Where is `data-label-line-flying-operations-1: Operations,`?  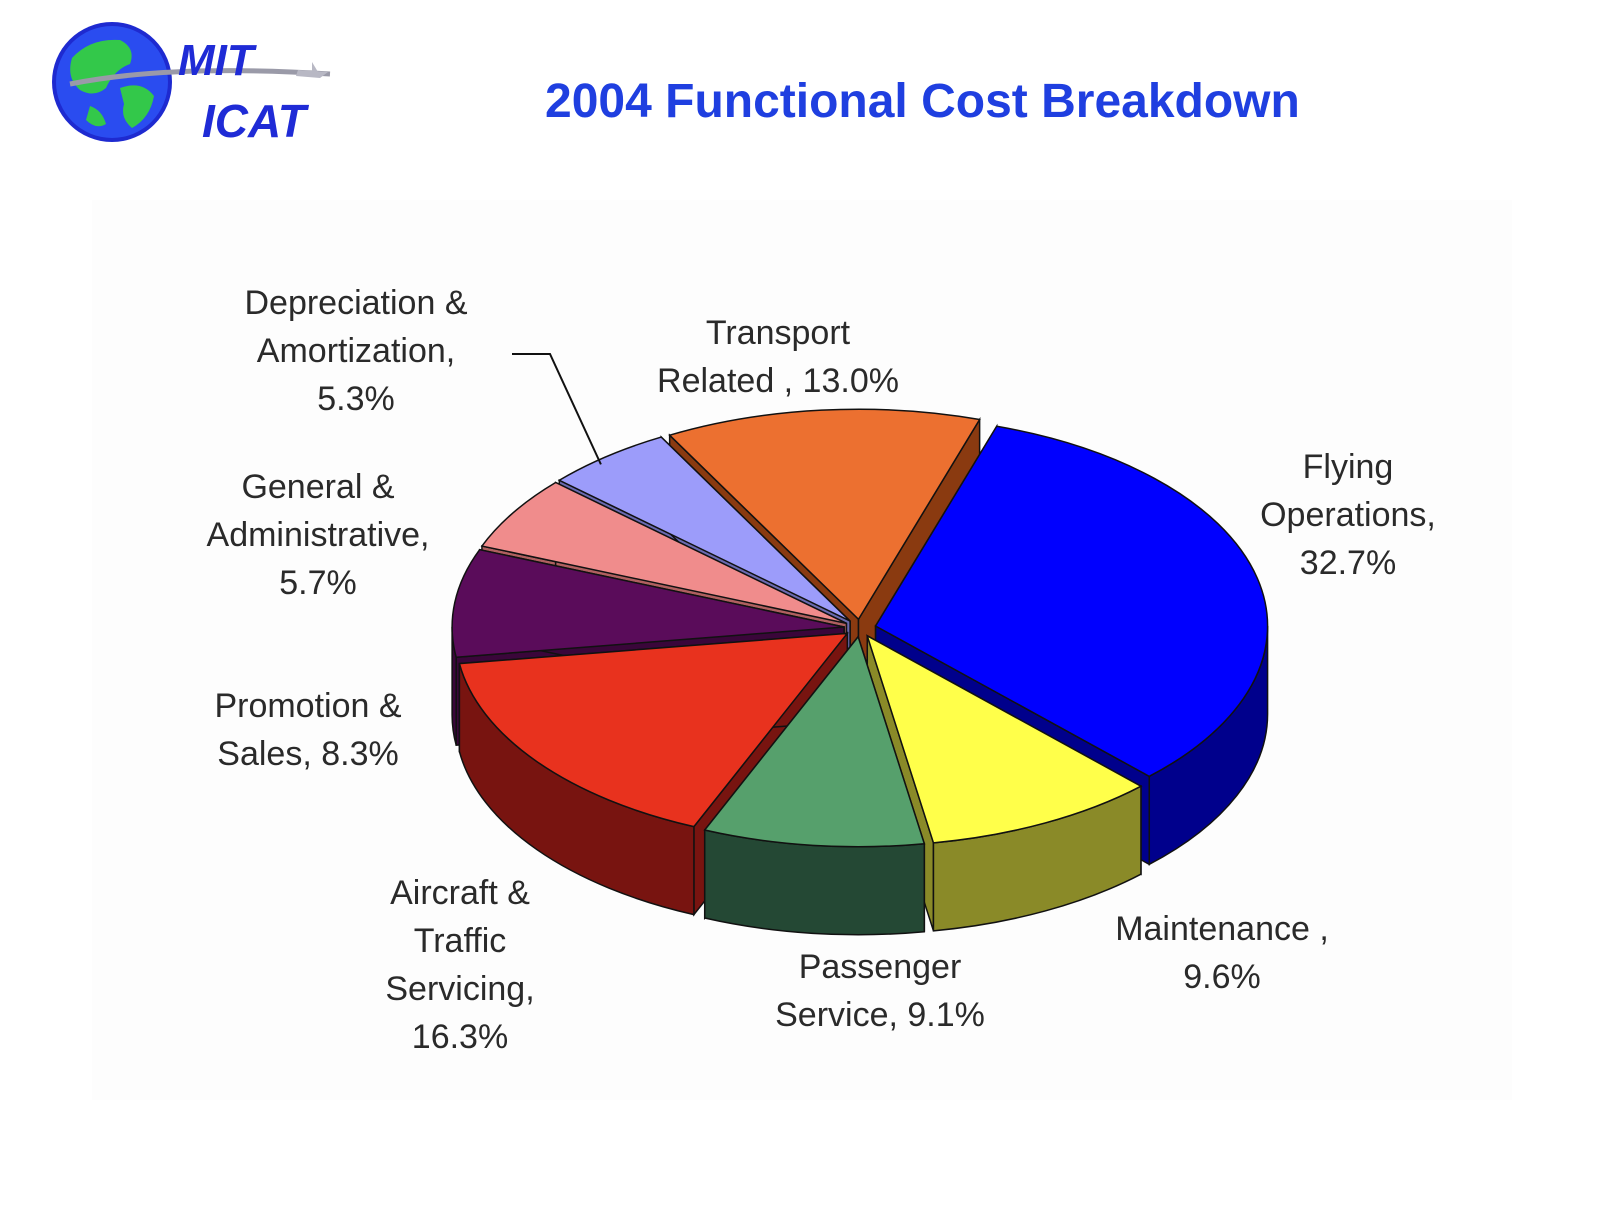 data-label-line-flying-operations-1: Operations, is located at coordinates (1348, 515).